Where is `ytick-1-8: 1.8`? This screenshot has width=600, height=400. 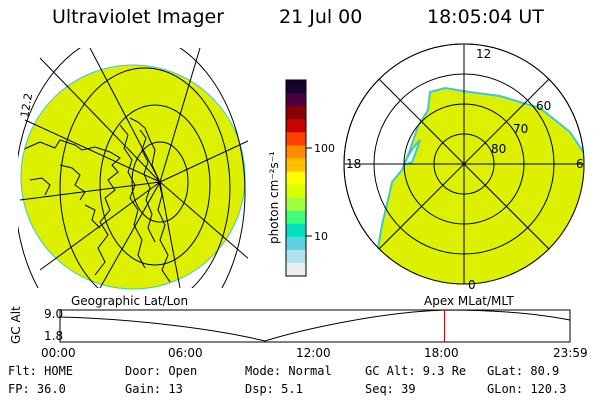
ytick-1-8: 1.8 is located at coordinates (53, 336).